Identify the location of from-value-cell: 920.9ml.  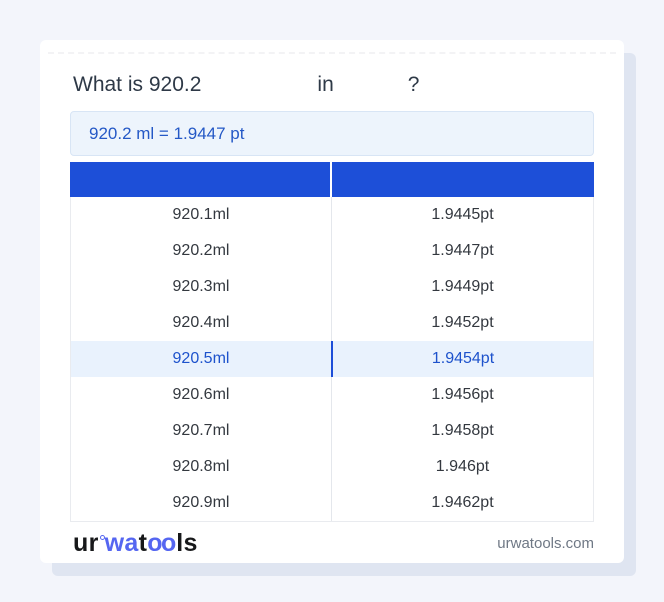
(201, 503).